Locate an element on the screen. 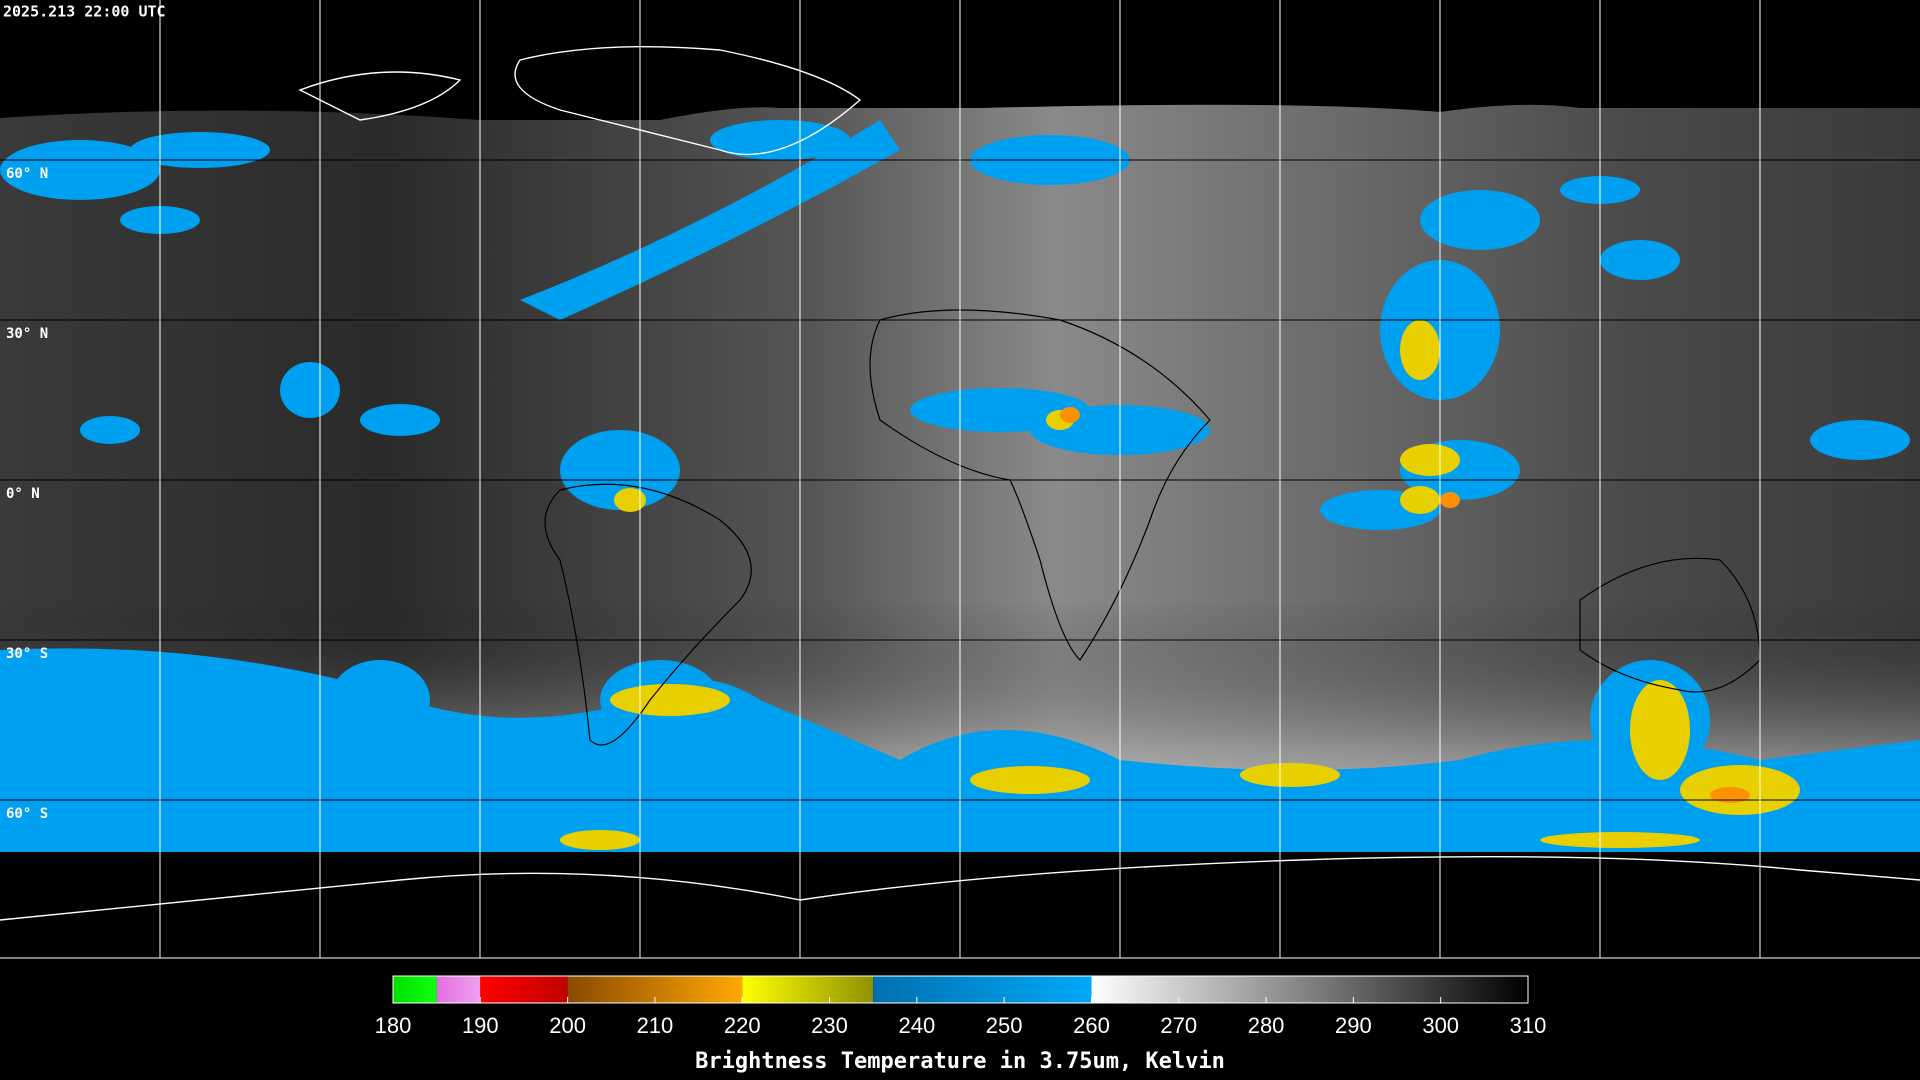  colorbar-tick-label: 270 is located at coordinates (1178, 1025).